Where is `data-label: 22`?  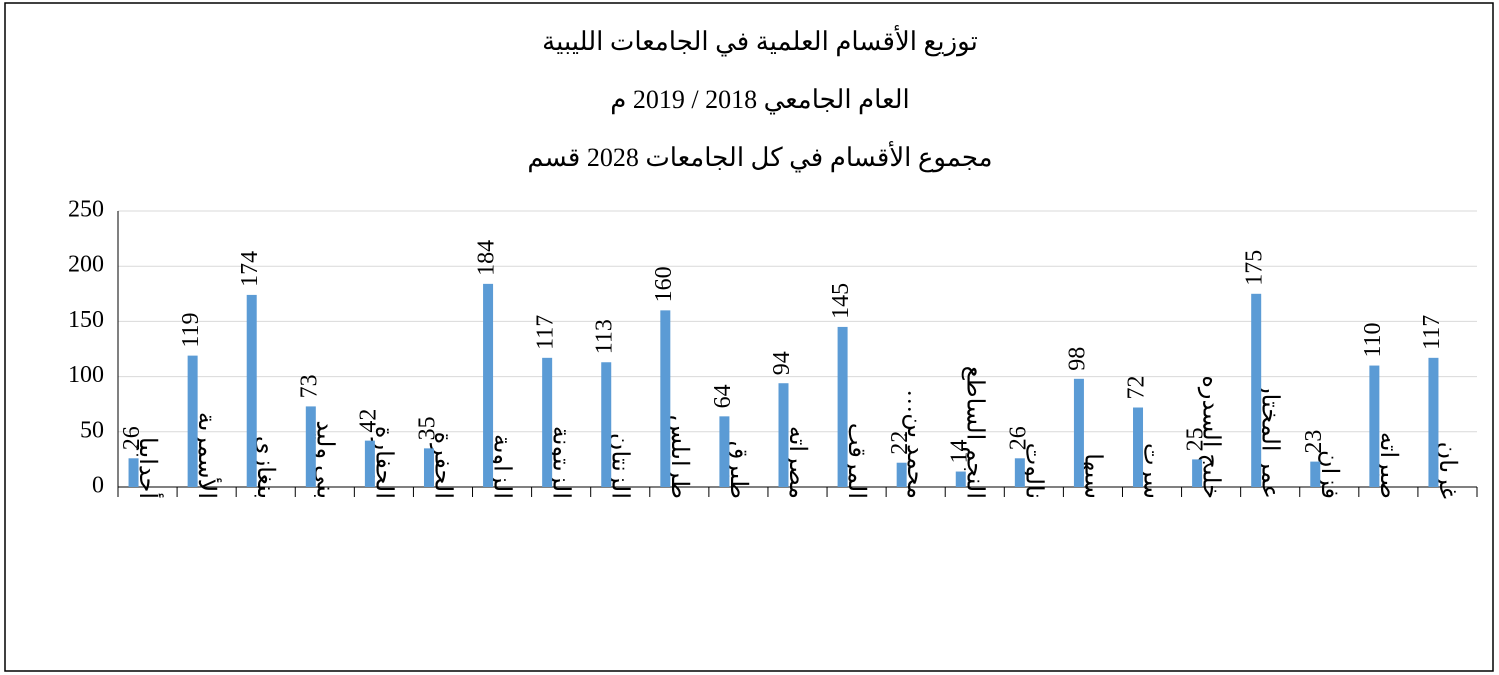 data-label: 22 is located at coordinates (900, 443).